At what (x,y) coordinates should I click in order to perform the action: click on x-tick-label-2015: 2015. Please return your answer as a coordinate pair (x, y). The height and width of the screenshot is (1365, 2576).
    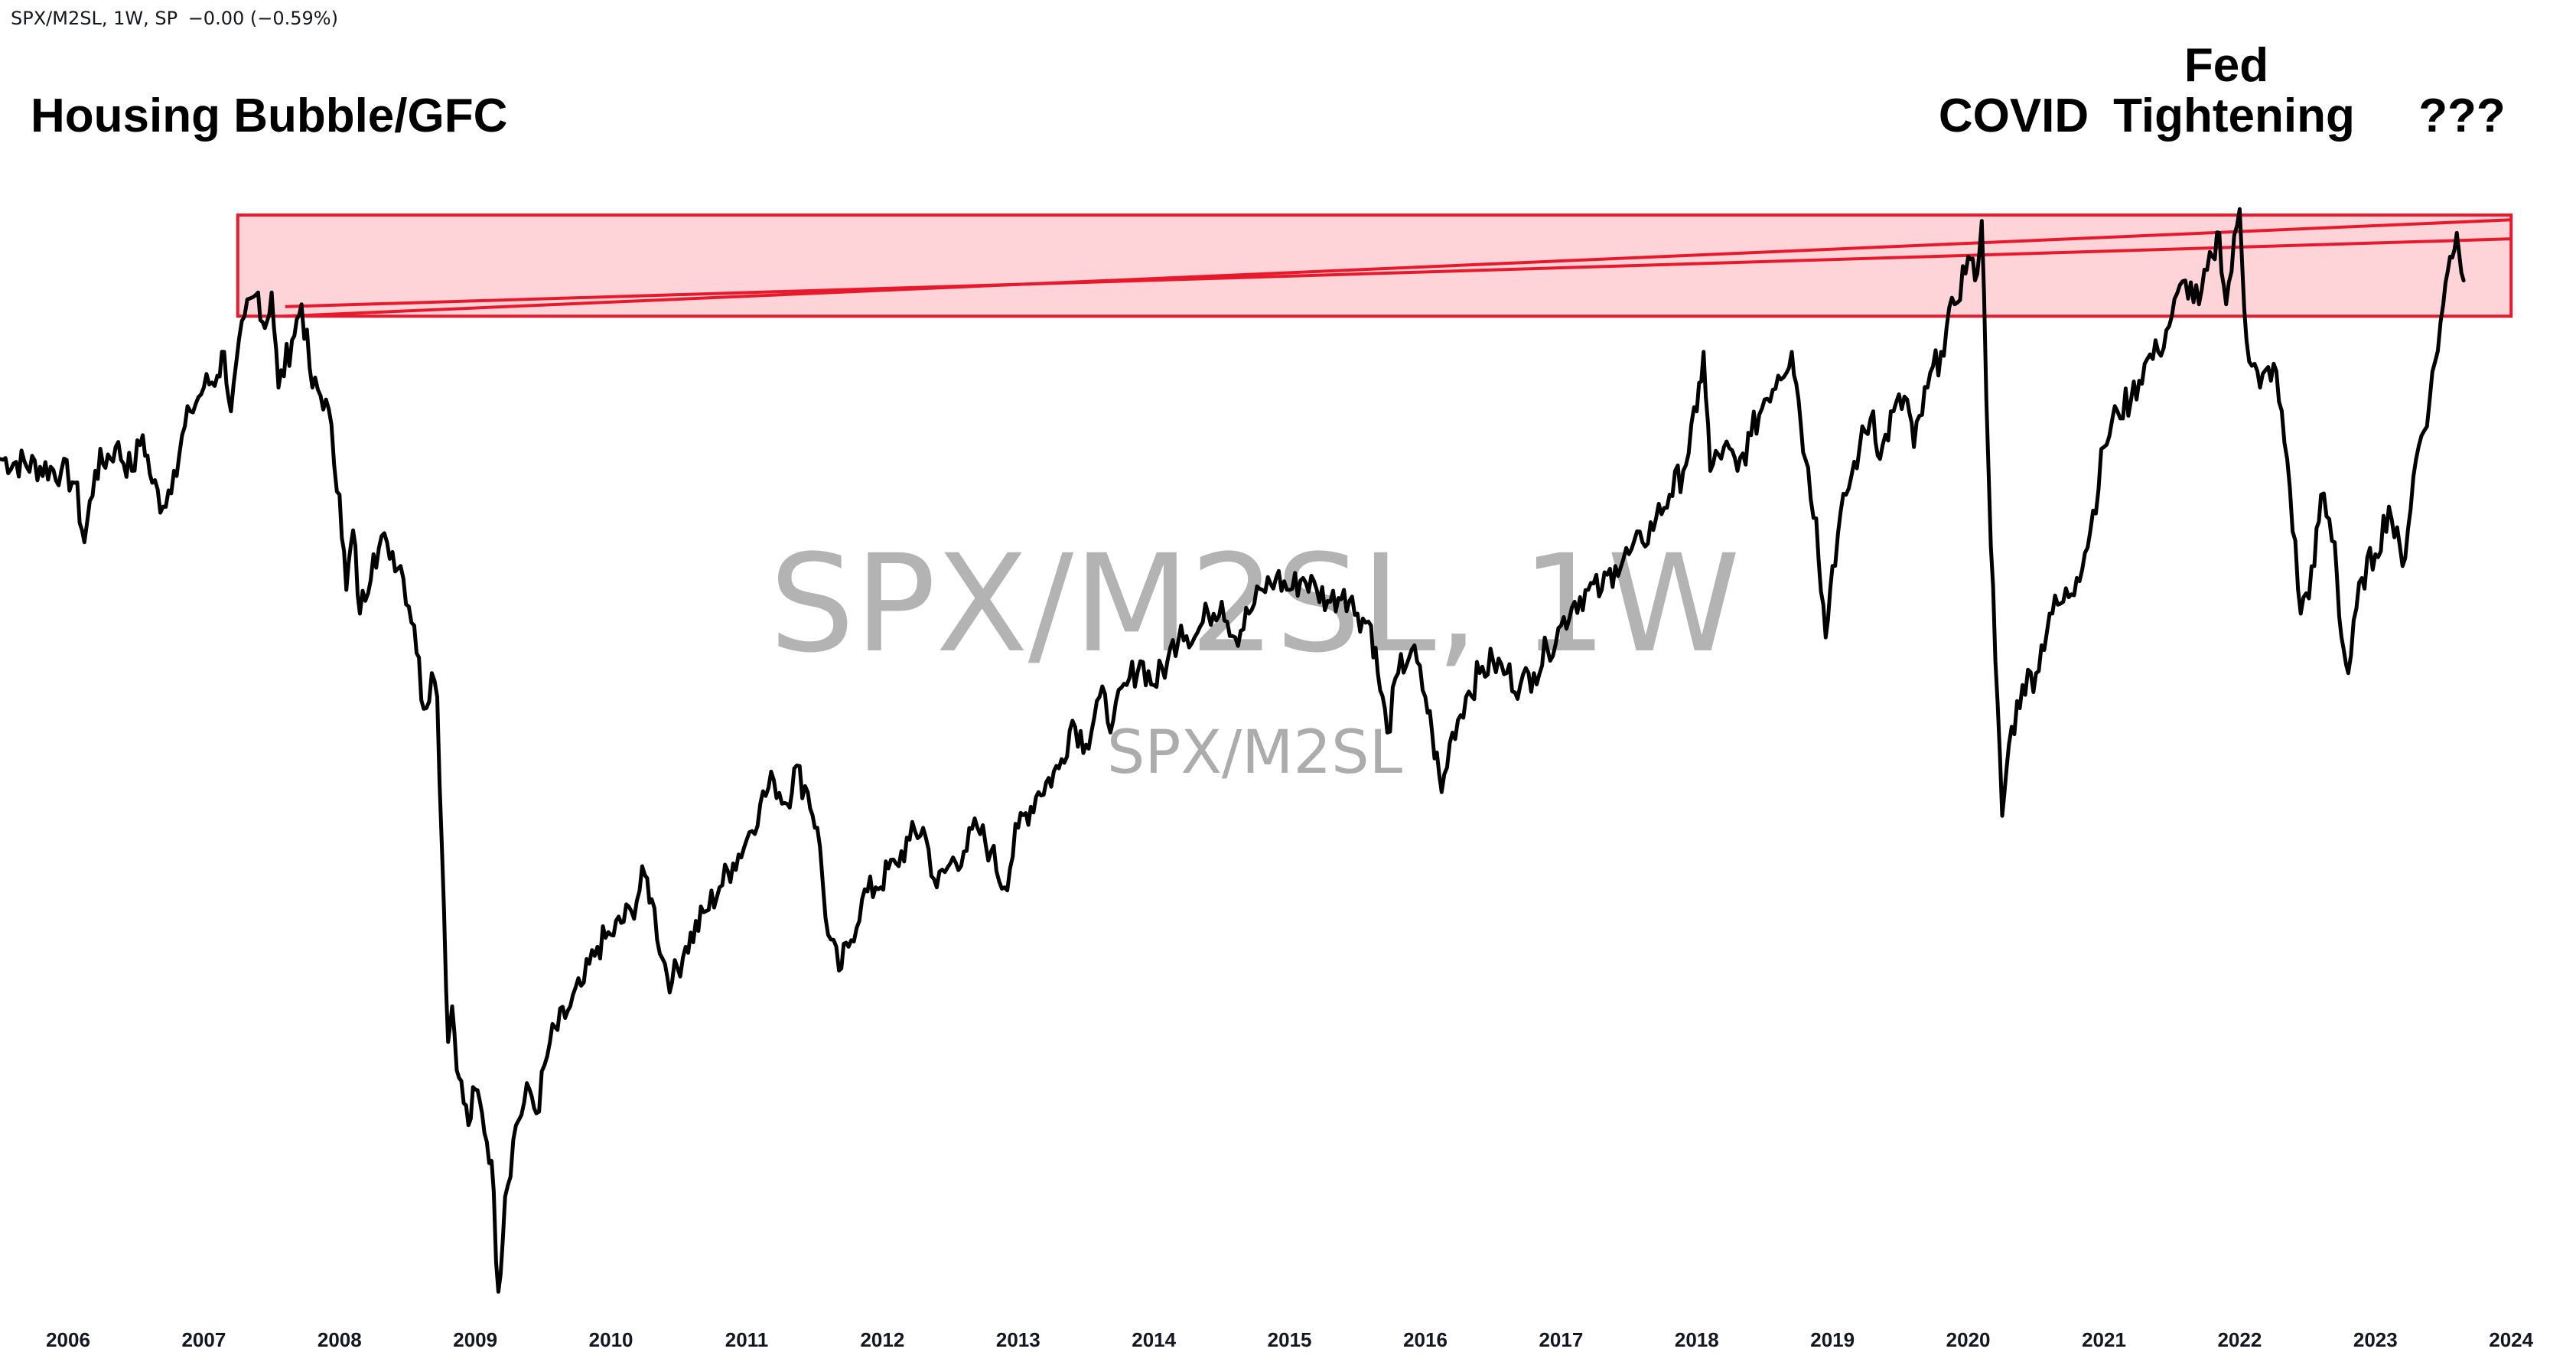
    Looking at the image, I should click on (1290, 1339).